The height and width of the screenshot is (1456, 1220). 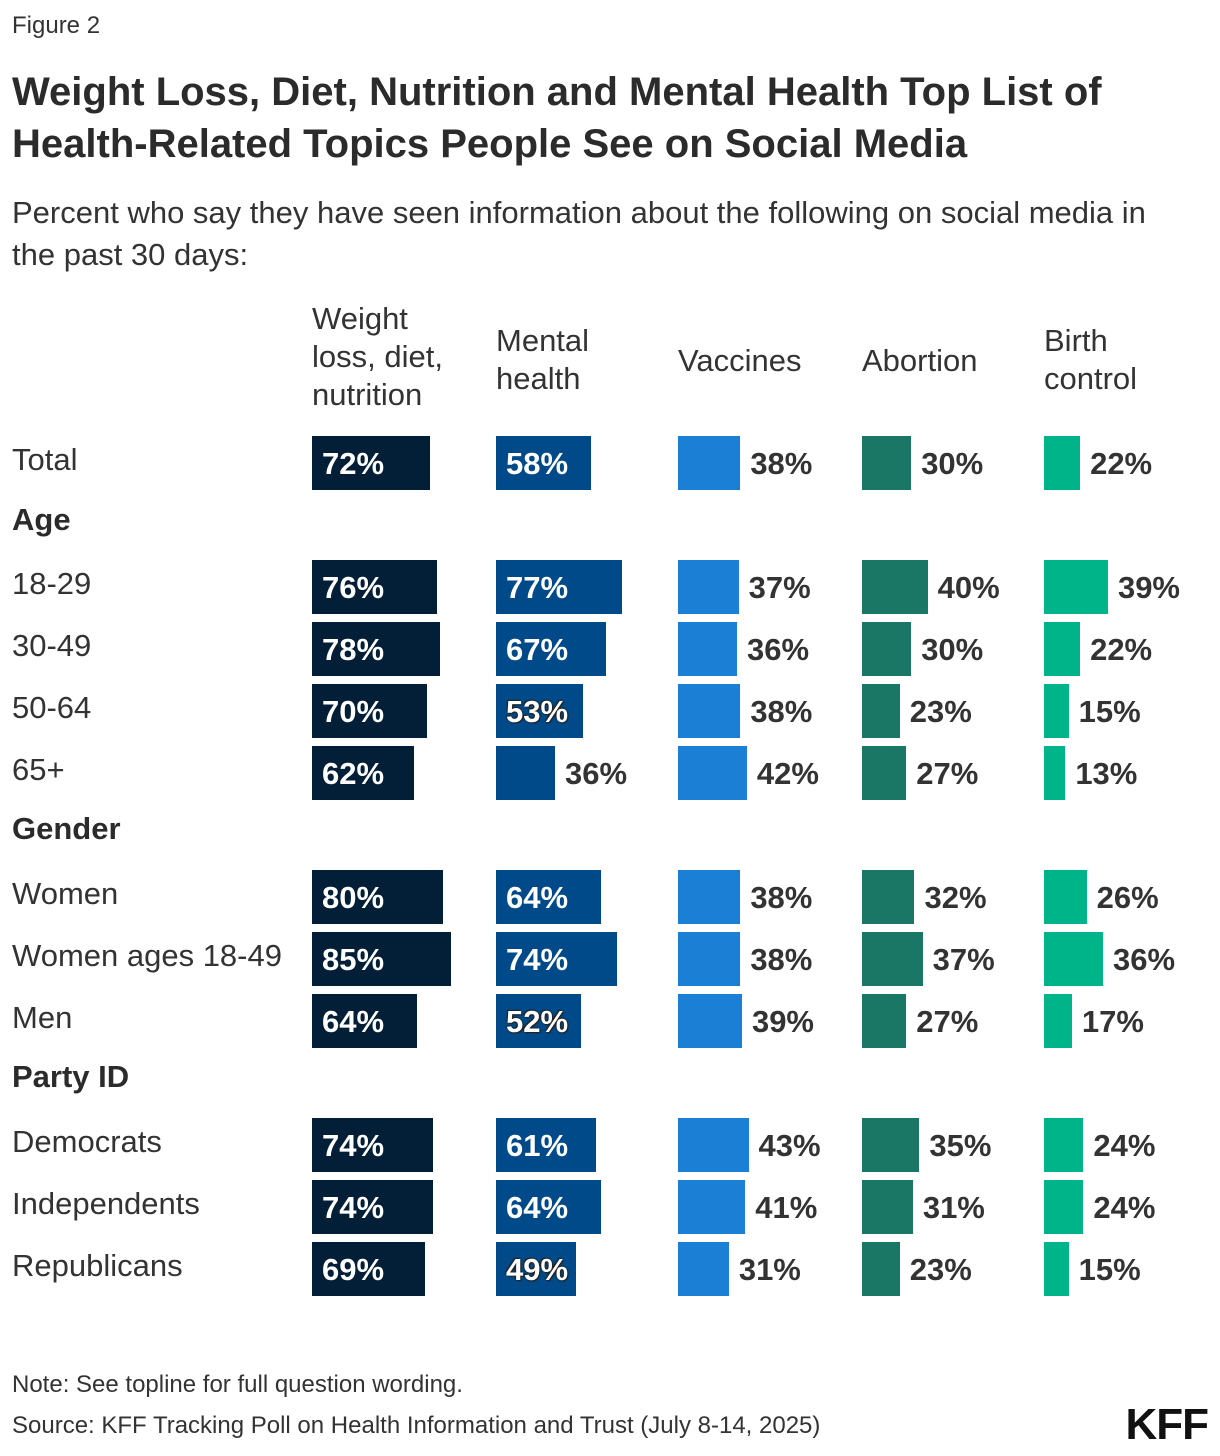 I want to click on row-label: 18-29, so click(x=52, y=583).